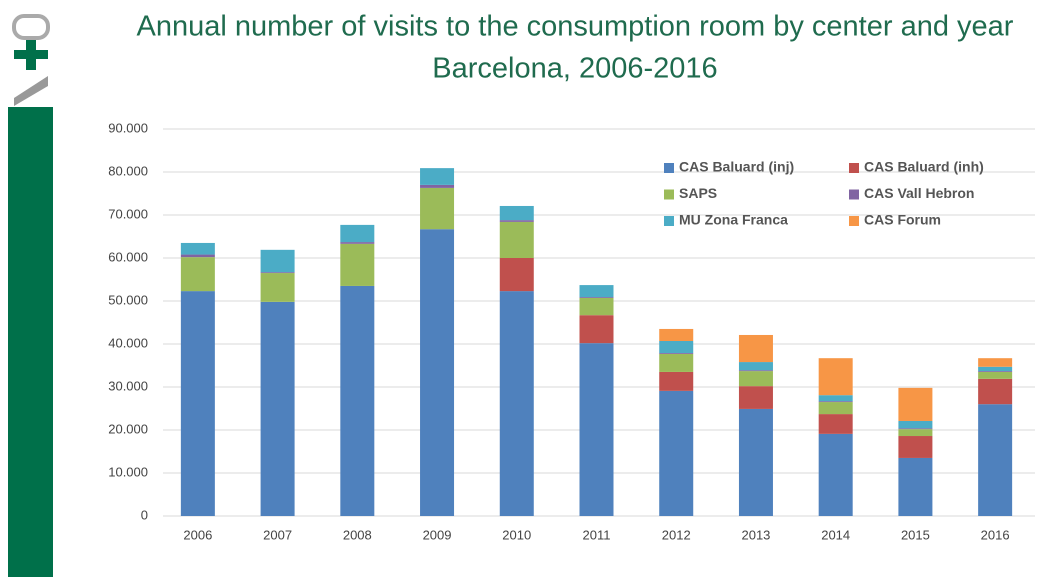  I want to click on y-tick-label: 90.000, so click(128, 127).